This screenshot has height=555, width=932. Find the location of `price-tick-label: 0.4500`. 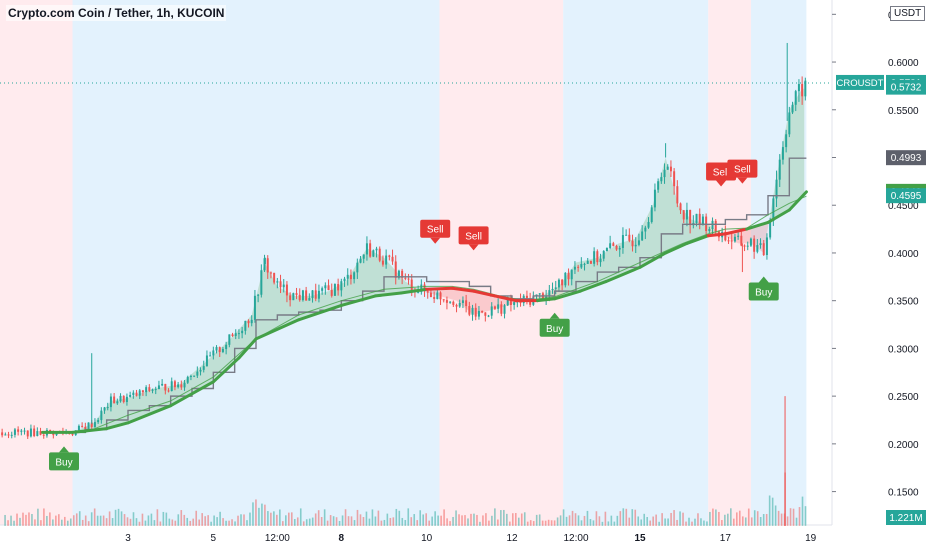

price-tick-label: 0.4500 is located at coordinates (903, 206).